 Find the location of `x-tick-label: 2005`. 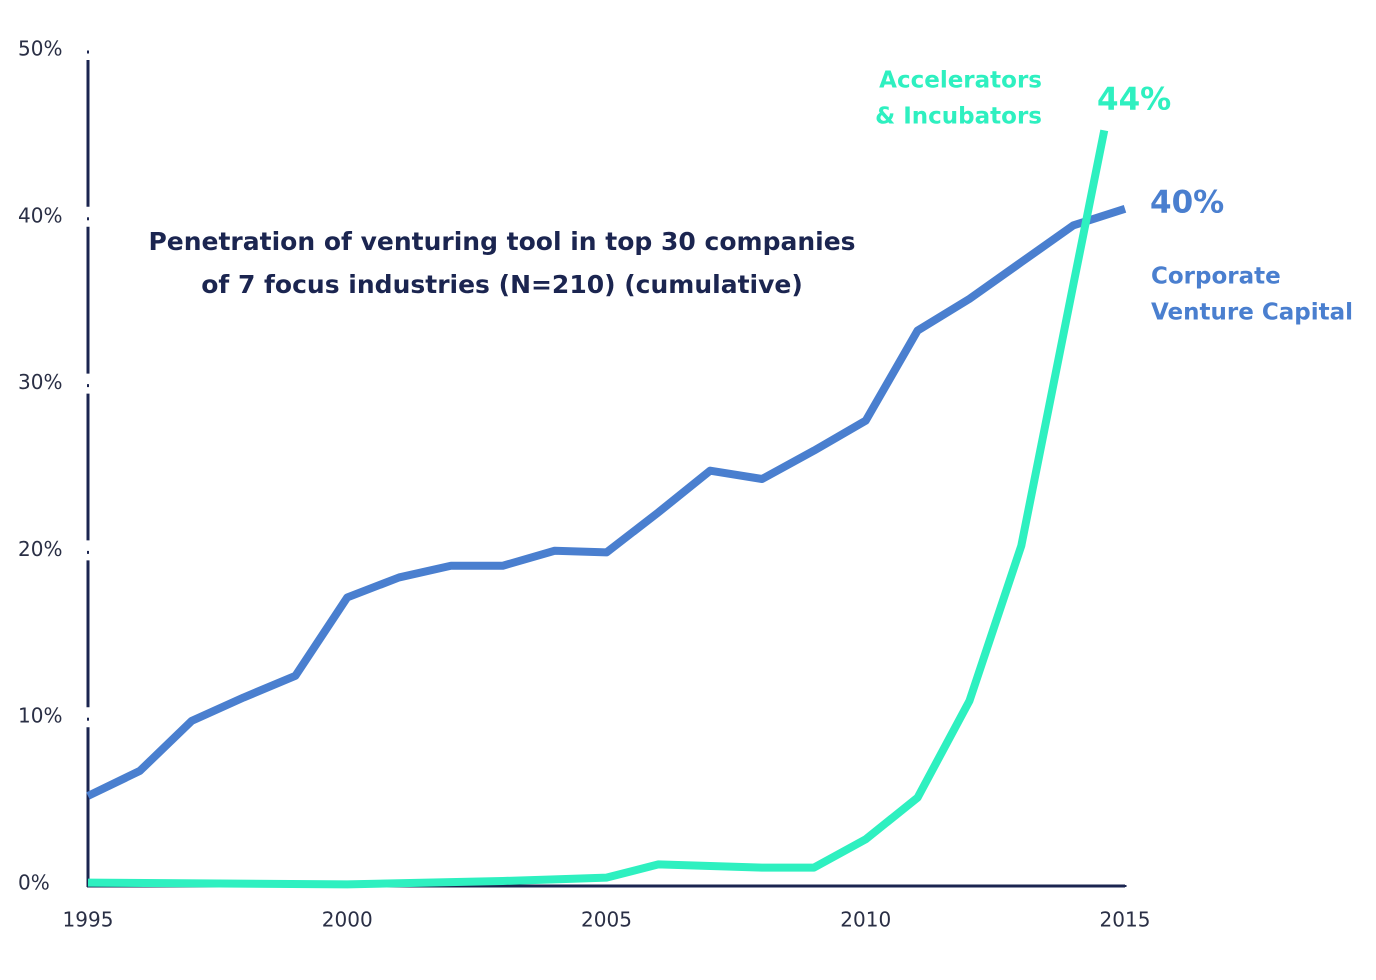

x-tick-label: 2005 is located at coordinates (606, 920).